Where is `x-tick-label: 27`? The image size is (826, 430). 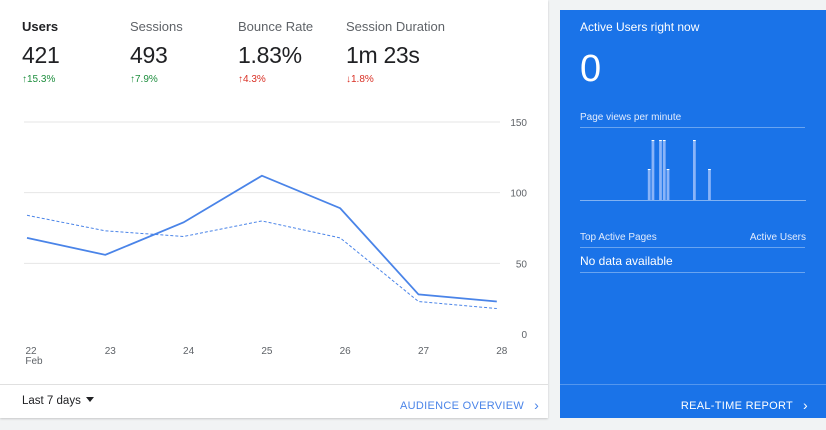 x-tick-label: 27 is located at coordinates (424, 351).